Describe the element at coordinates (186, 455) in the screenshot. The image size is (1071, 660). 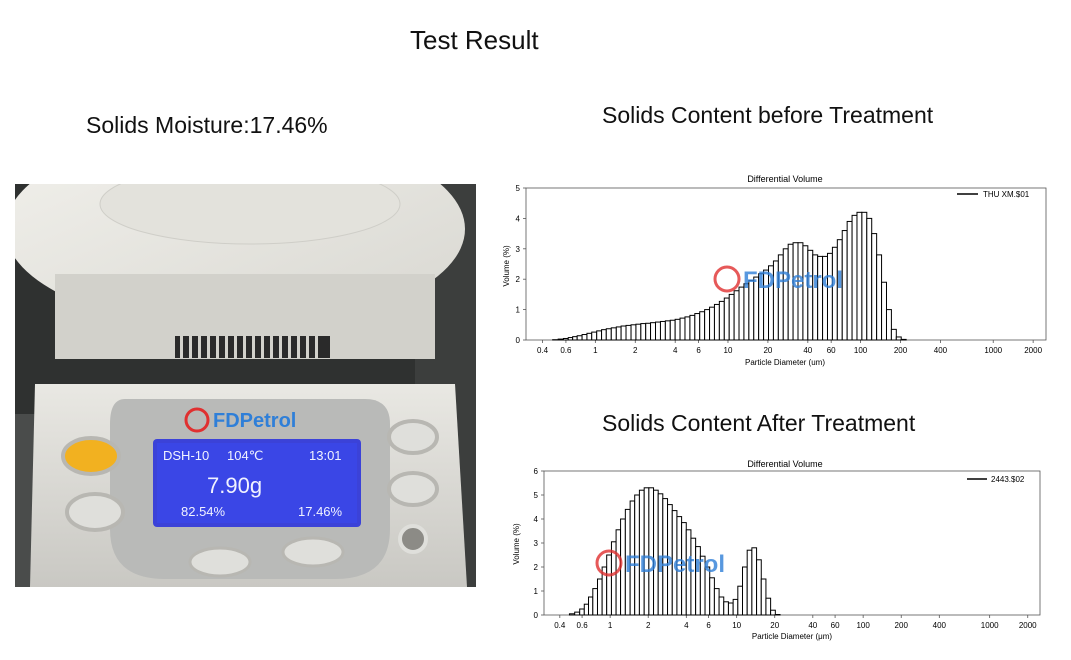
I see `lcd-model: DSH-10` at that location.